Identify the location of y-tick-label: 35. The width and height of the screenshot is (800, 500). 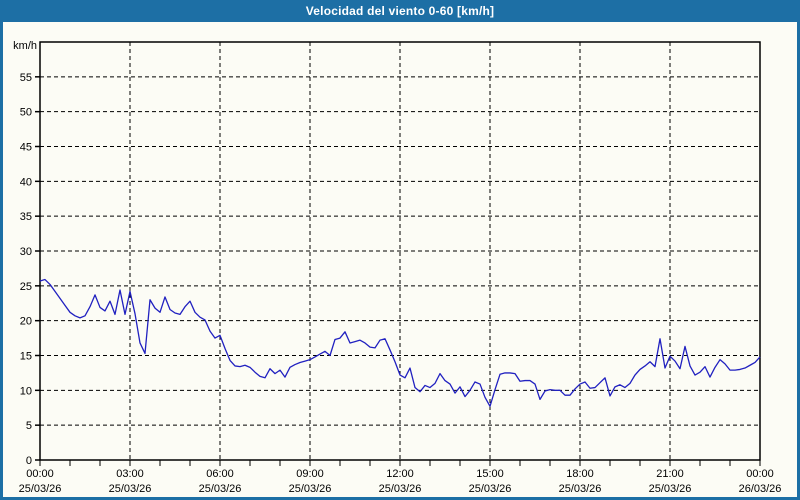
(26, 217).